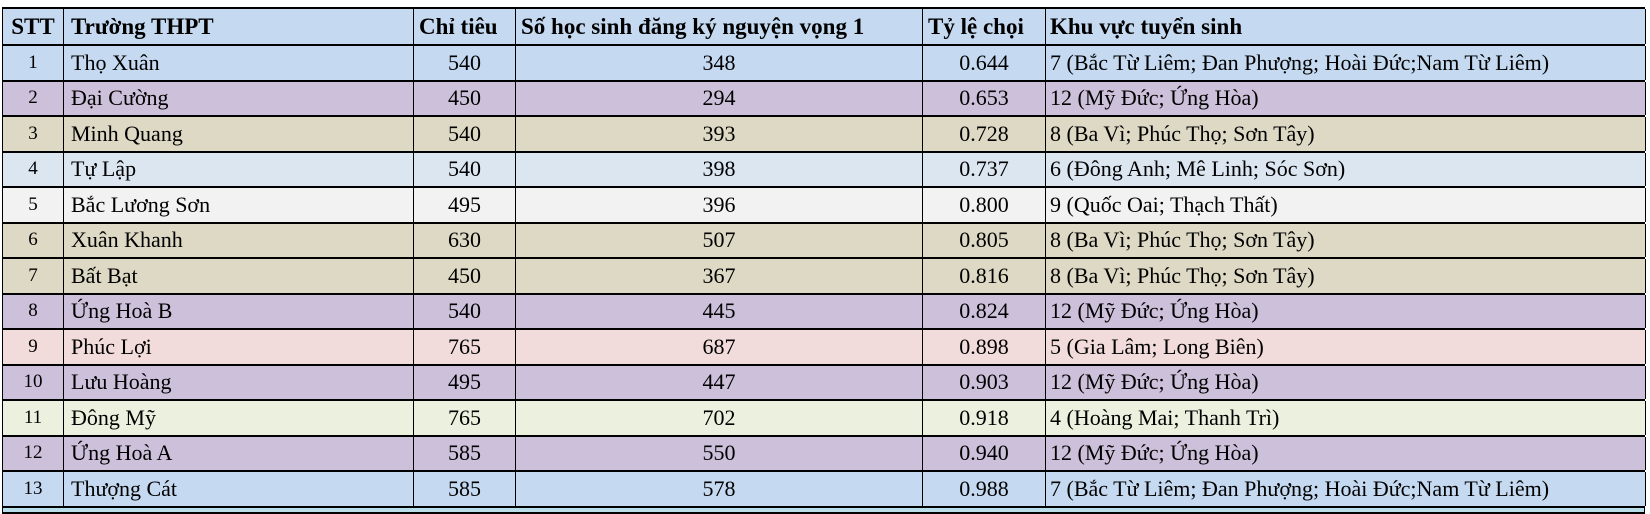  I want to click on cell-stt: 1, so click(33, 63).